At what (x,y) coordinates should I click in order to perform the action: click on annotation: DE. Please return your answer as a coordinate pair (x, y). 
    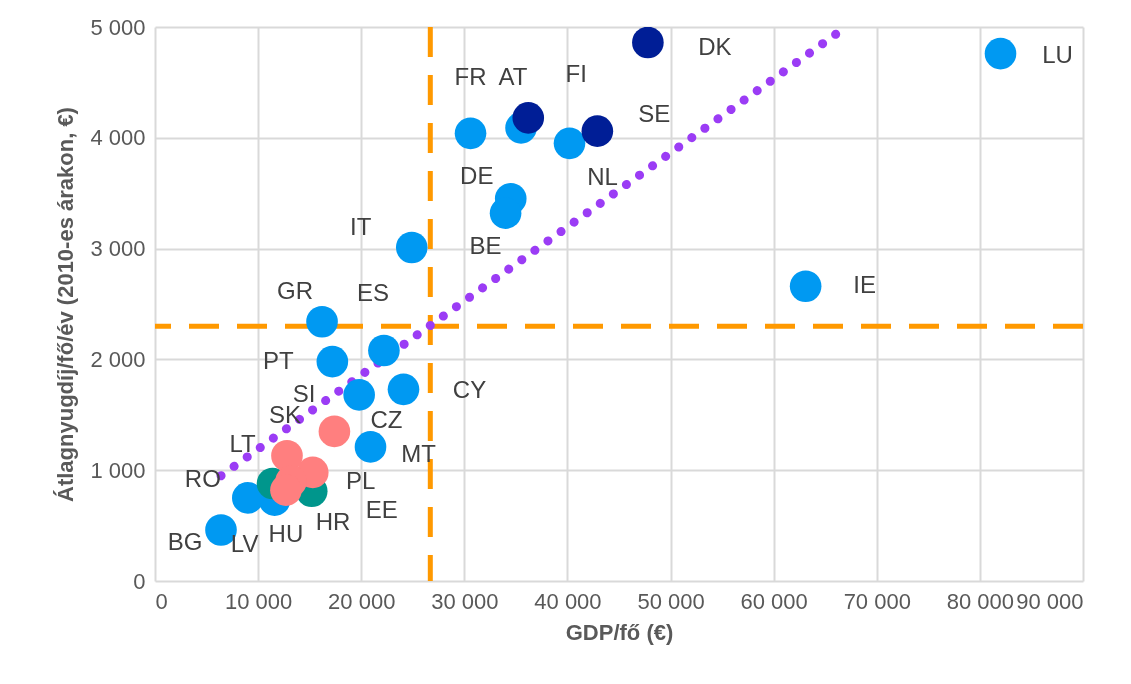
    Looking at the image, I should click on (477, 175).